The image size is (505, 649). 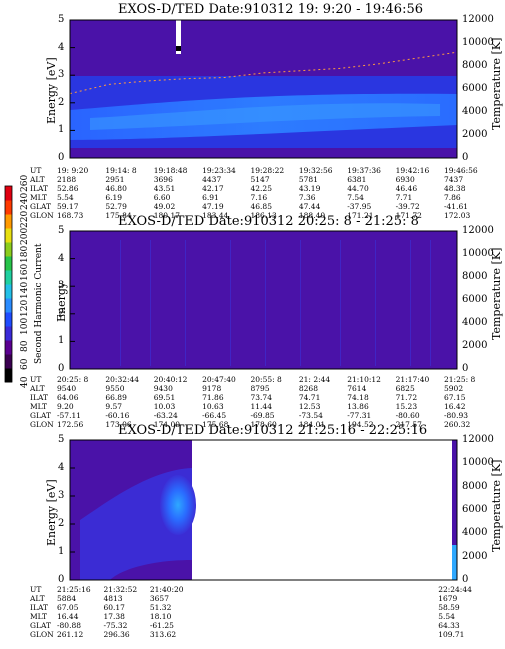 What do you see at coordinates (166, 589) in the screenshot?
I see `meta-cell: 21:40:20` at bounding box center [166, 589].